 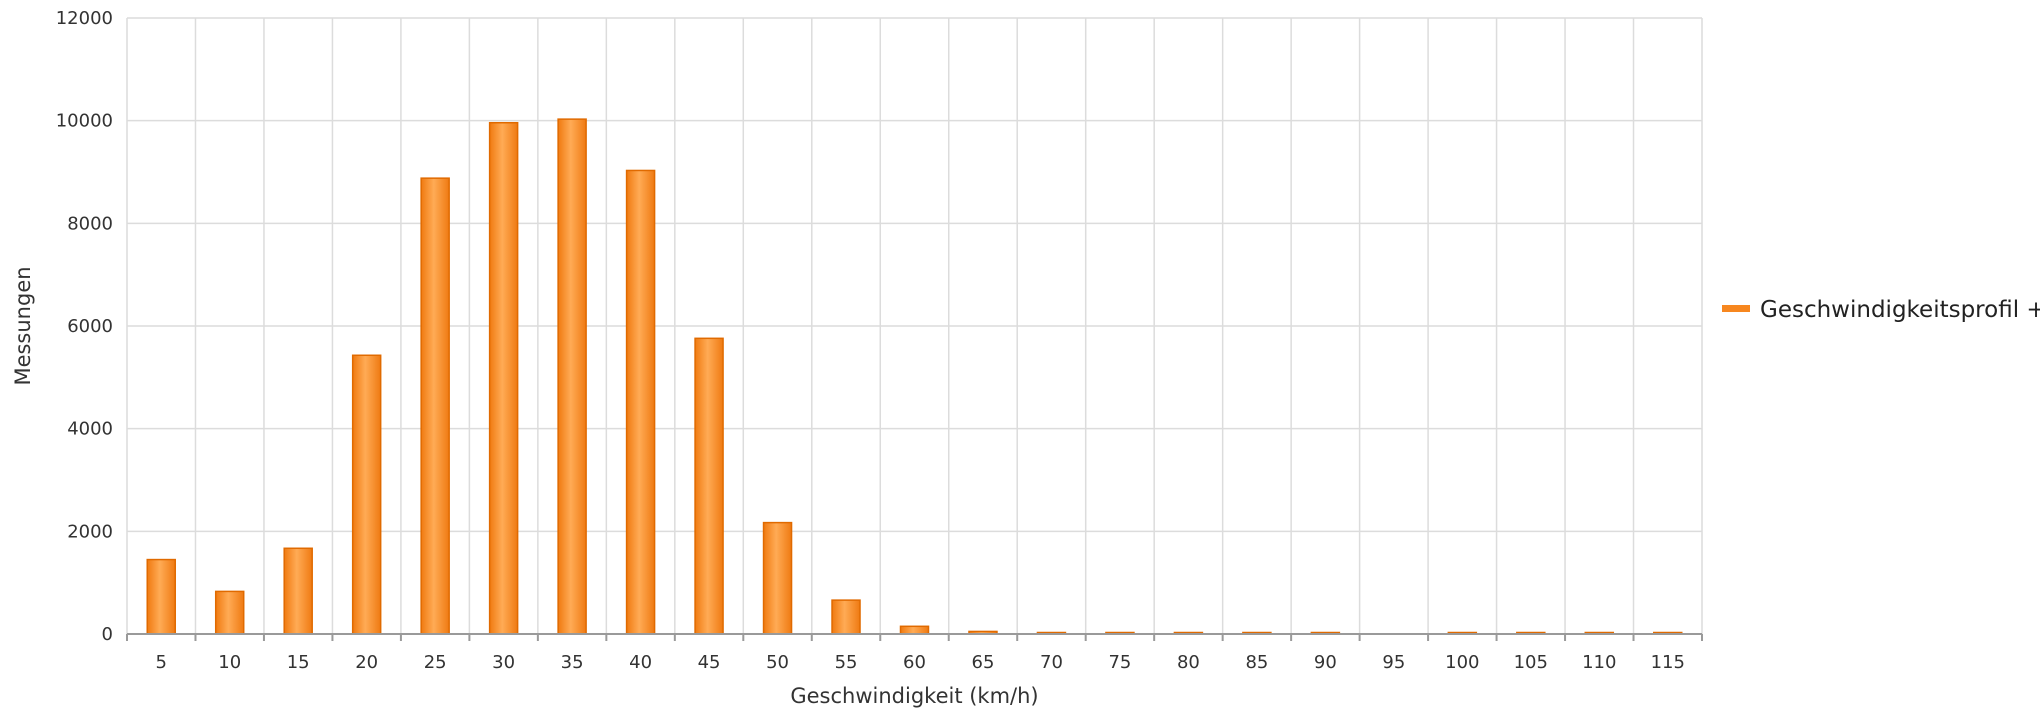 I want to click on legend-label: Geschwindigkeitsprofil +, so click(x=1900, y=310).